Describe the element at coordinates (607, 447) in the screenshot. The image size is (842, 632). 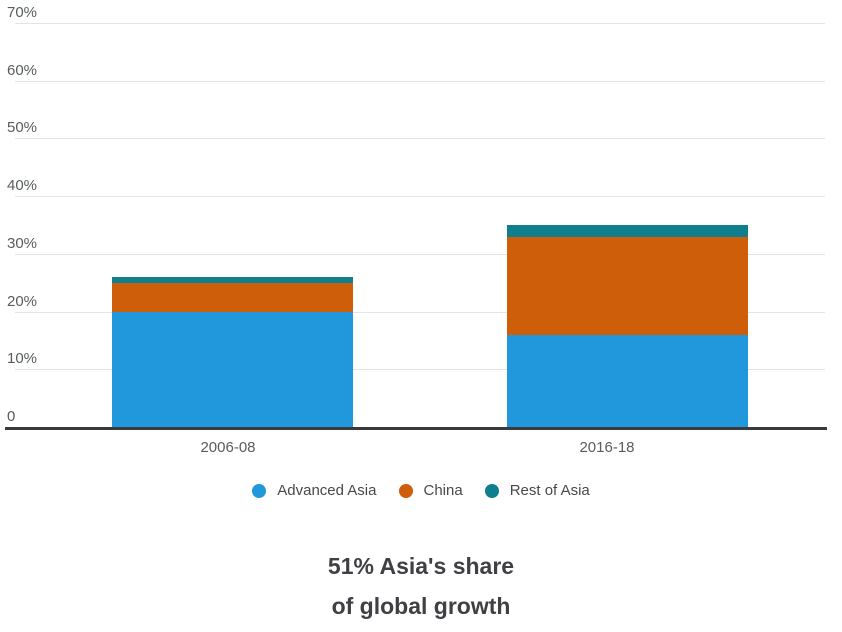
I see `x-axis-category-label: 2016-18` at that location.